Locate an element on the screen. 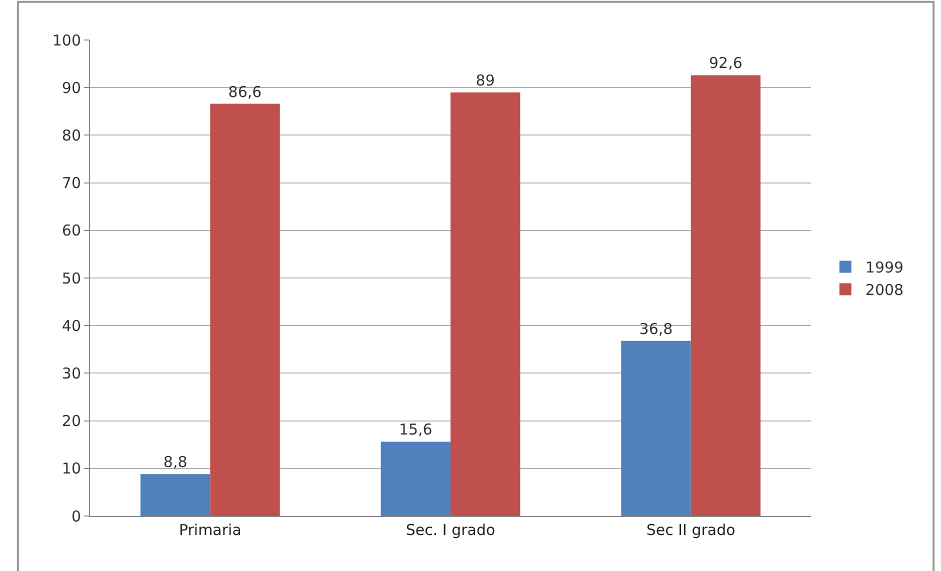  legend-label: 2008 is located at coordinates (884, 290).